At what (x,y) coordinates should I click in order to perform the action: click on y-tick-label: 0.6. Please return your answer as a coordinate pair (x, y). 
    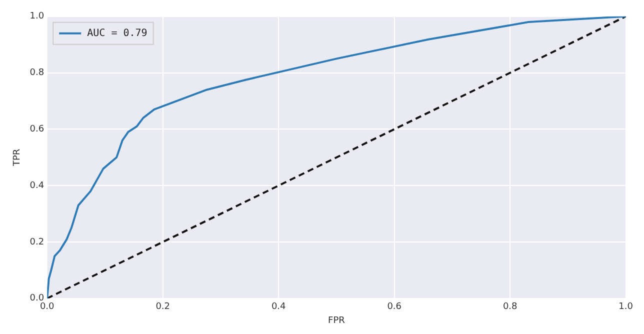
    Looking at the image, I should click on (37, 129).